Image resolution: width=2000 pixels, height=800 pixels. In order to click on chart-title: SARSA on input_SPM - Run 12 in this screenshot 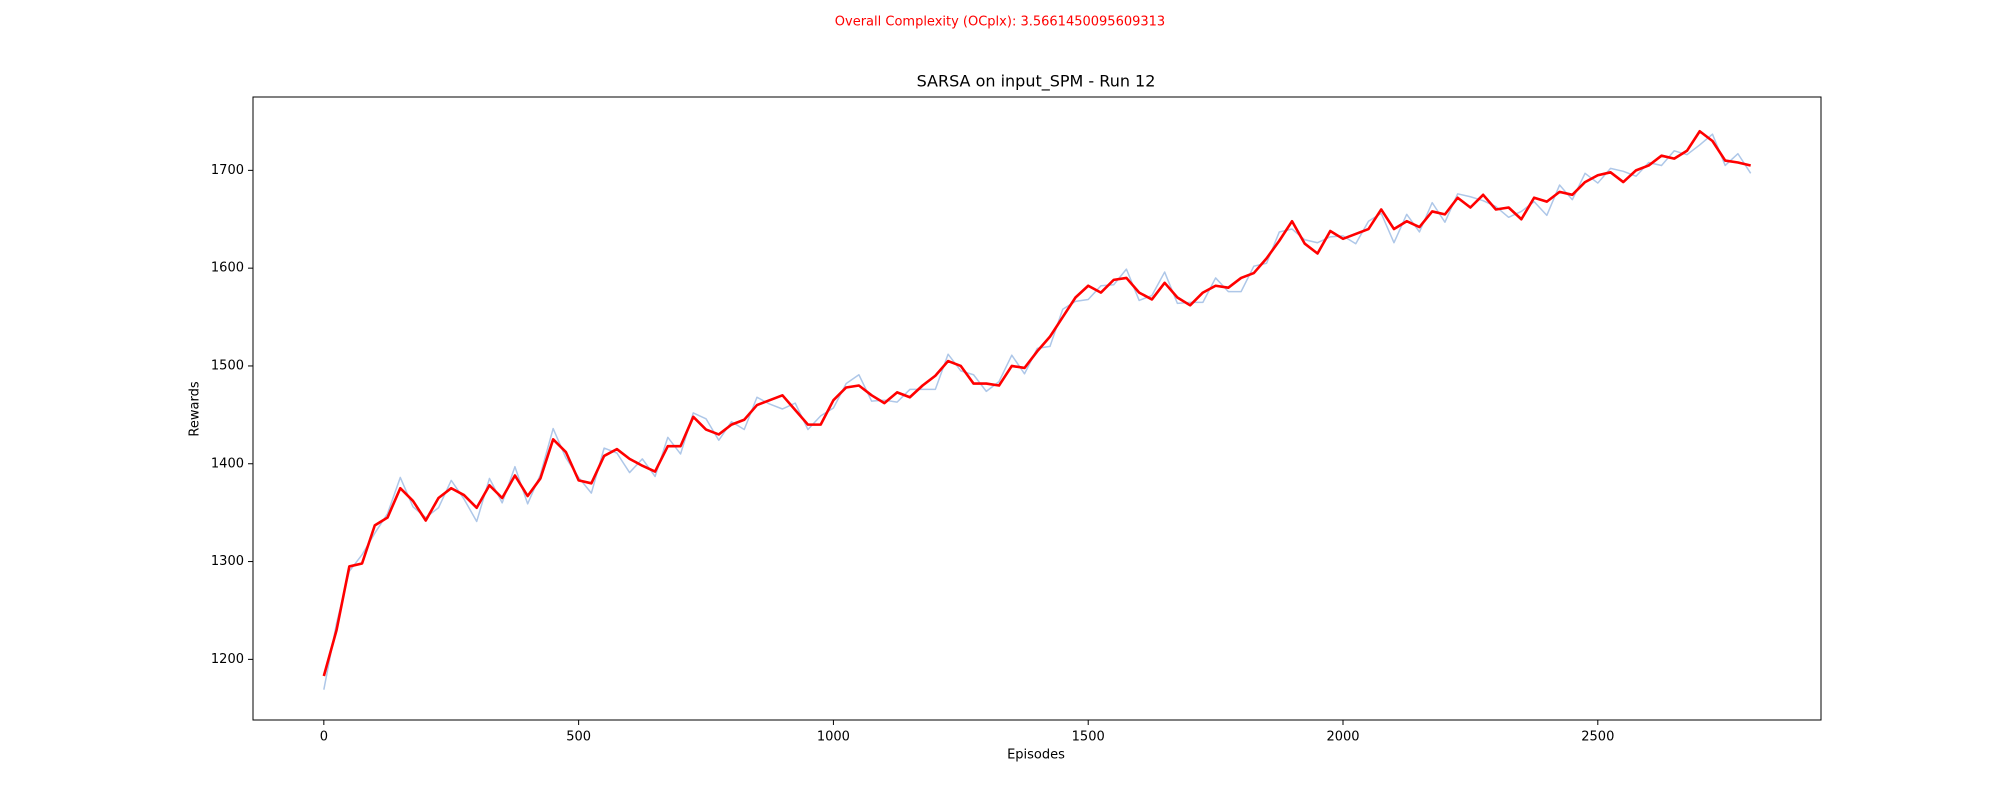, I will do `click(1036, 82)`.